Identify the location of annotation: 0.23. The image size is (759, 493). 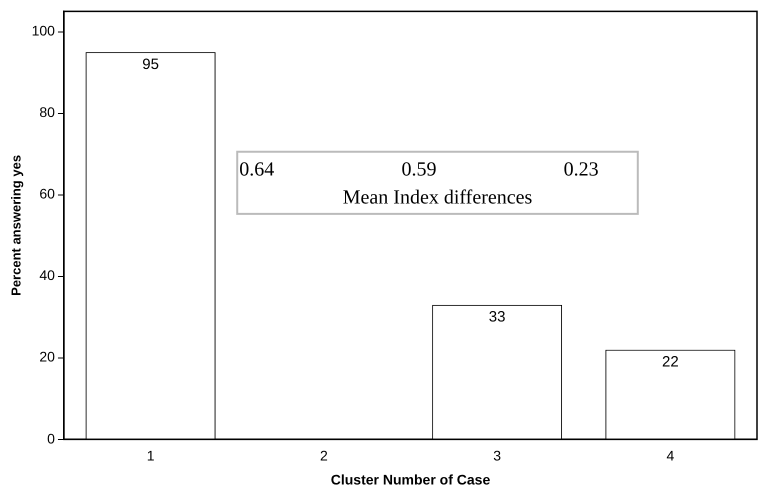
(581, 169).